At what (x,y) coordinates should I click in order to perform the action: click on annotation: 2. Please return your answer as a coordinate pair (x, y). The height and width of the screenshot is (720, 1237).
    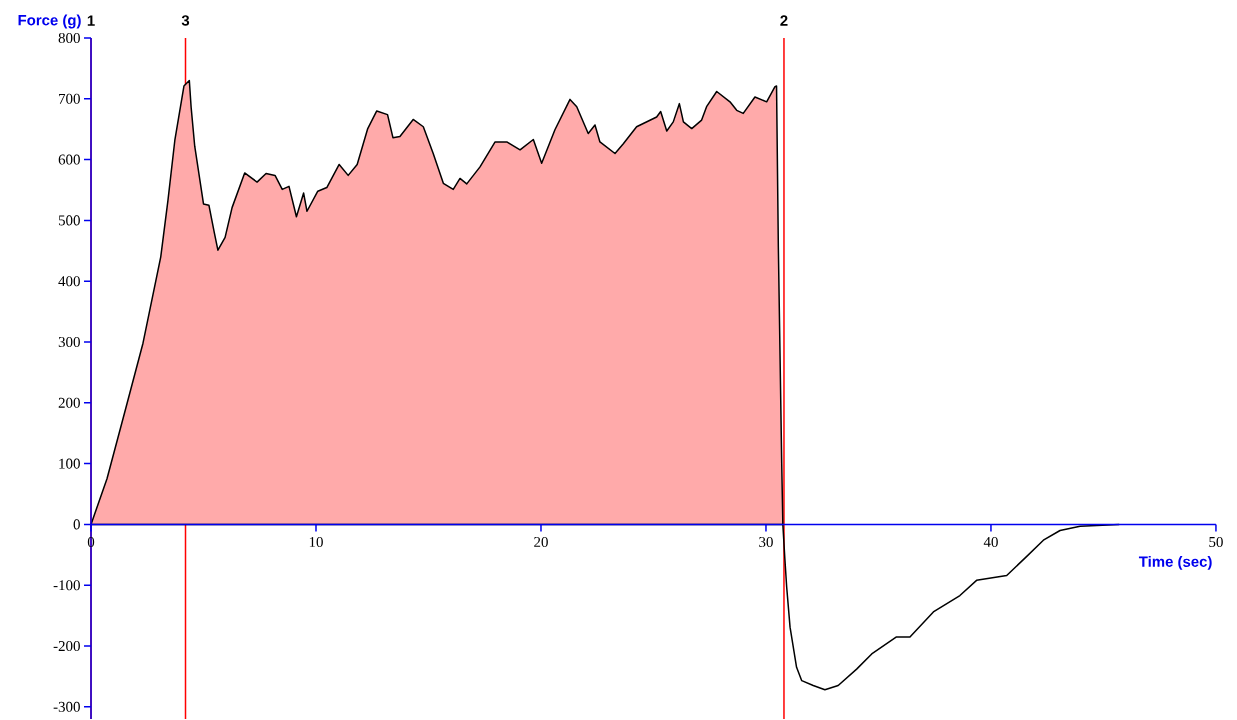
    Looking at the image, I should click on (784, 20).